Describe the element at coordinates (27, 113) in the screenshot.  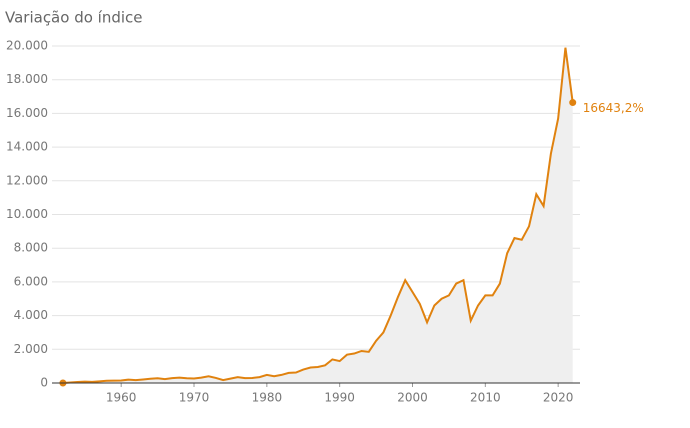
I see `y-tick-label: 16.000` at that location.